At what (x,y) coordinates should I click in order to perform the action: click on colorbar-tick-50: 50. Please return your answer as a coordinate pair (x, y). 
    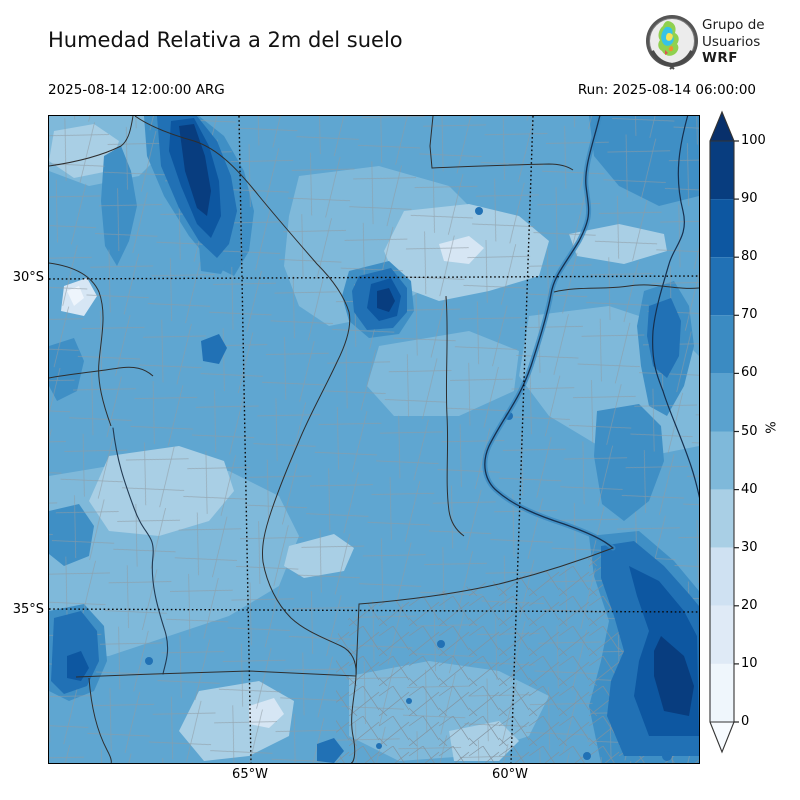
    Looking at the image, I should click on (749, 431).